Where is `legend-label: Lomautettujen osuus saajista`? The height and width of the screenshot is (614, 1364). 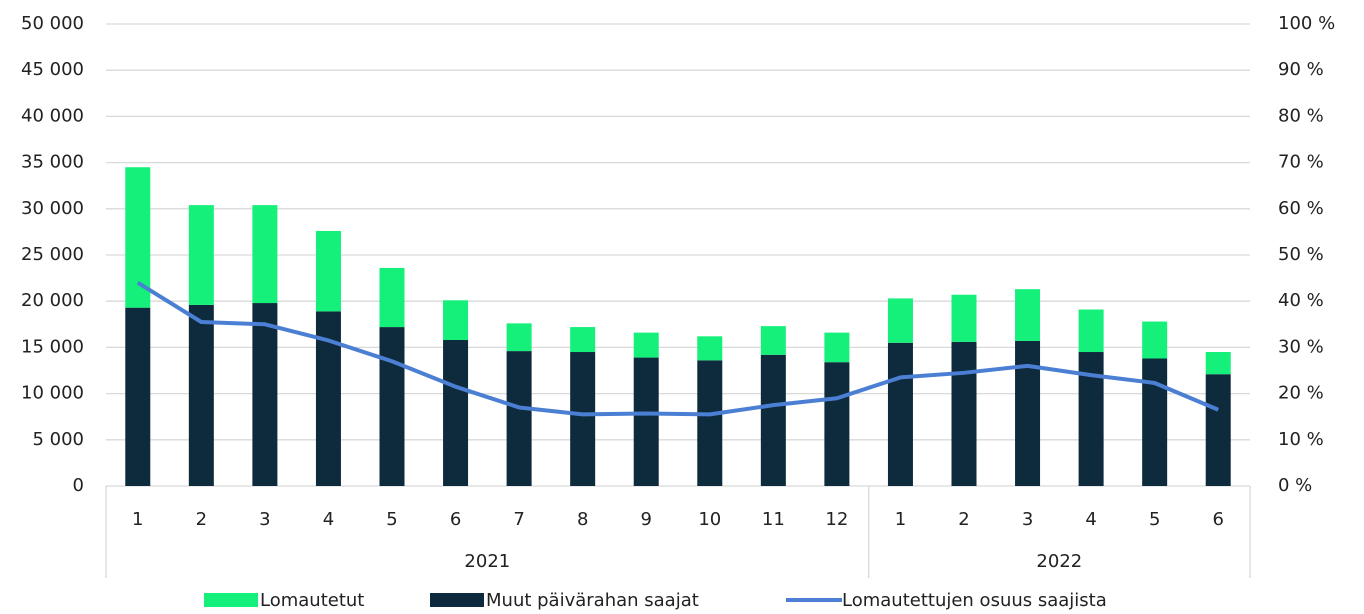
legend-label: Lomautettujen osuus saajista is located at coordinates (974, 600).